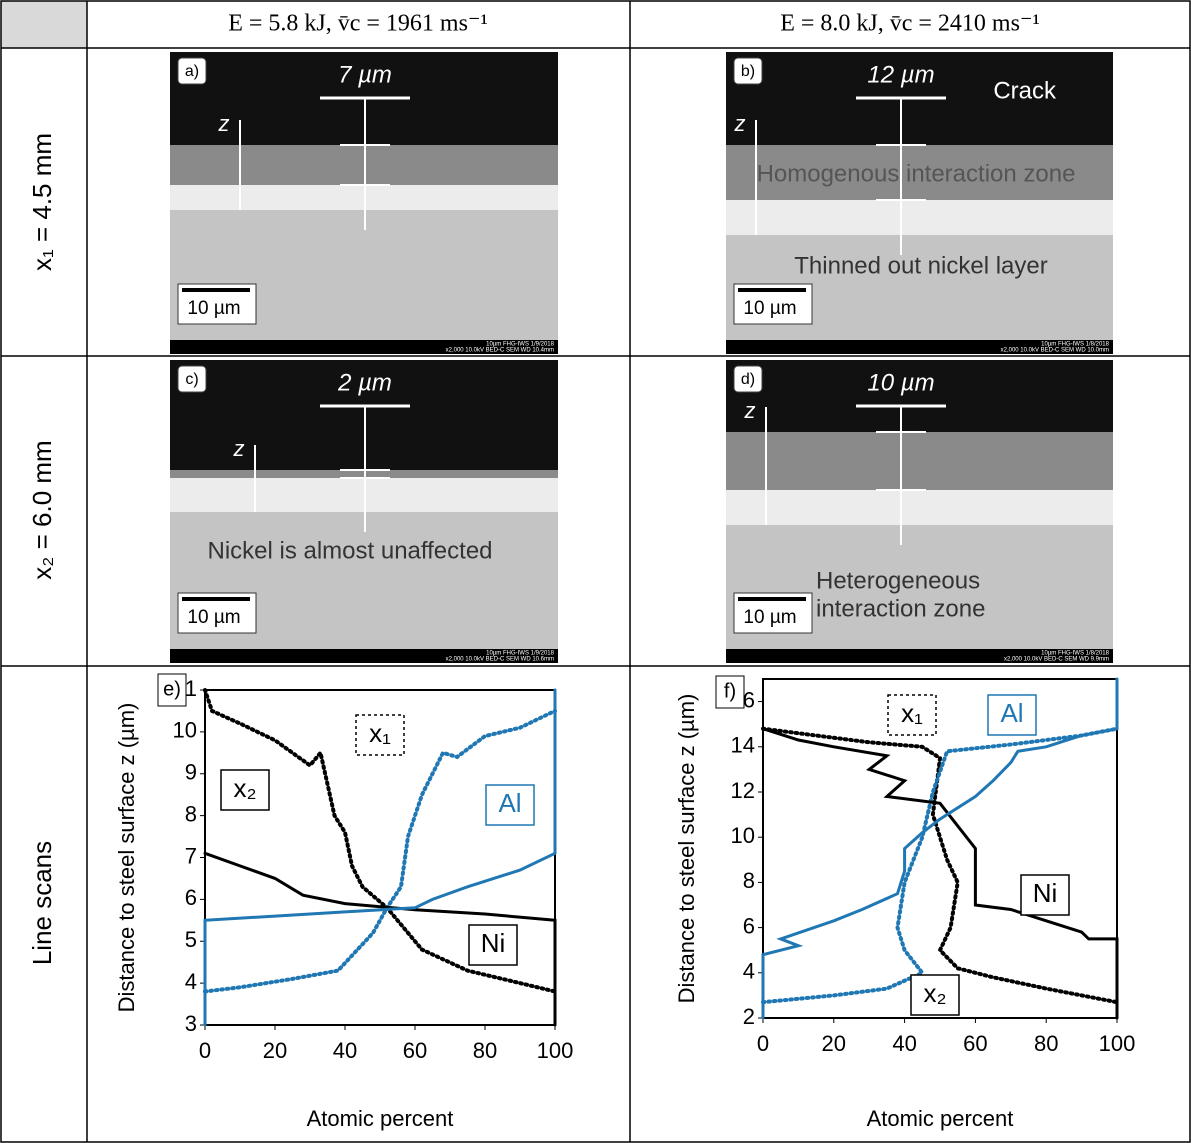 The width and height of the screenshot is (1191, 1143). I want to click on column-header: E = 8.0 kJ, v̄c = 2410 ms⁻¹, so click(910, 24).